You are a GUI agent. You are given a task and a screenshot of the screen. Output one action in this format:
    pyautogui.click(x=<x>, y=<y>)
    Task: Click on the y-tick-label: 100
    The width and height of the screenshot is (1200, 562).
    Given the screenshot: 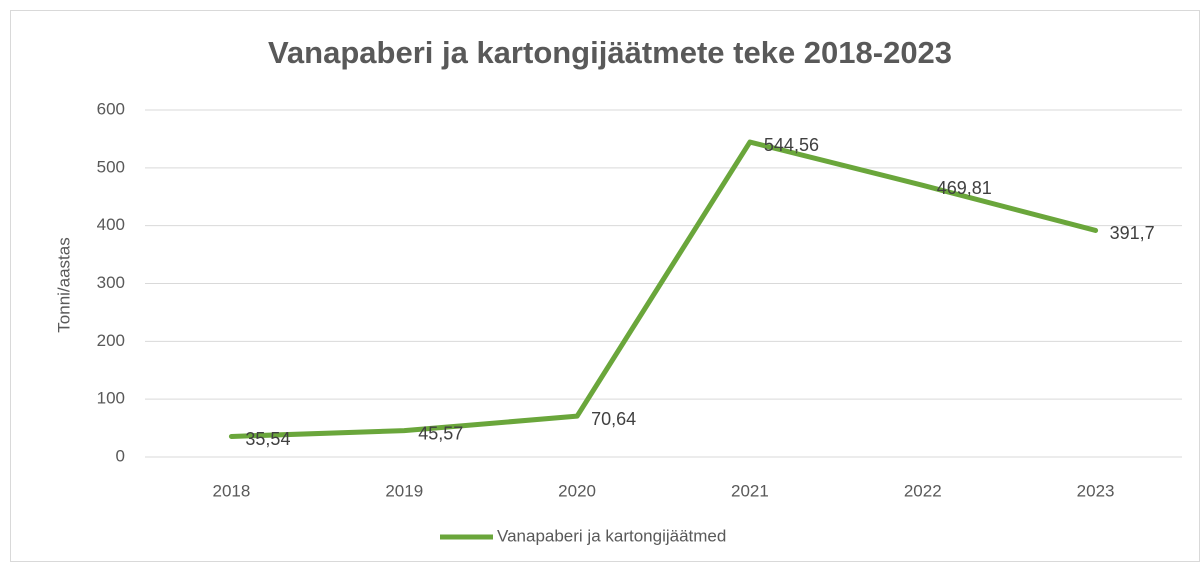 What is the action you would take?
    pyautogui.click(x=111, y=398)
    